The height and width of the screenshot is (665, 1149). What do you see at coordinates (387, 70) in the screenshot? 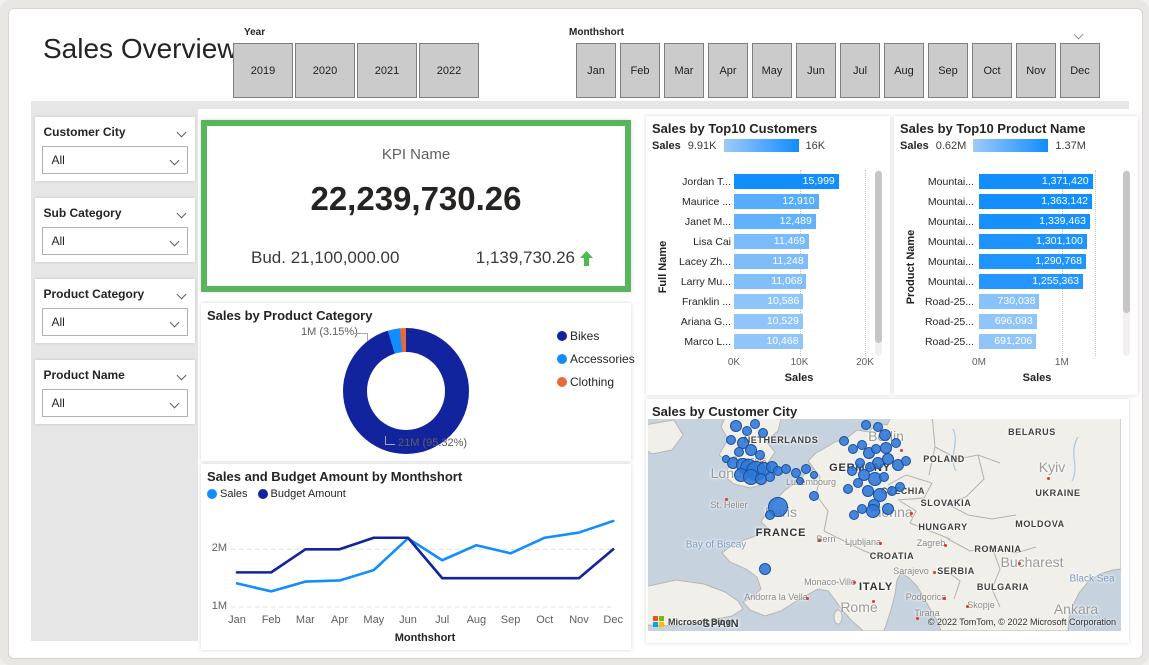
I see `year-button-2021: 2021` at bounding box center [387, 70].